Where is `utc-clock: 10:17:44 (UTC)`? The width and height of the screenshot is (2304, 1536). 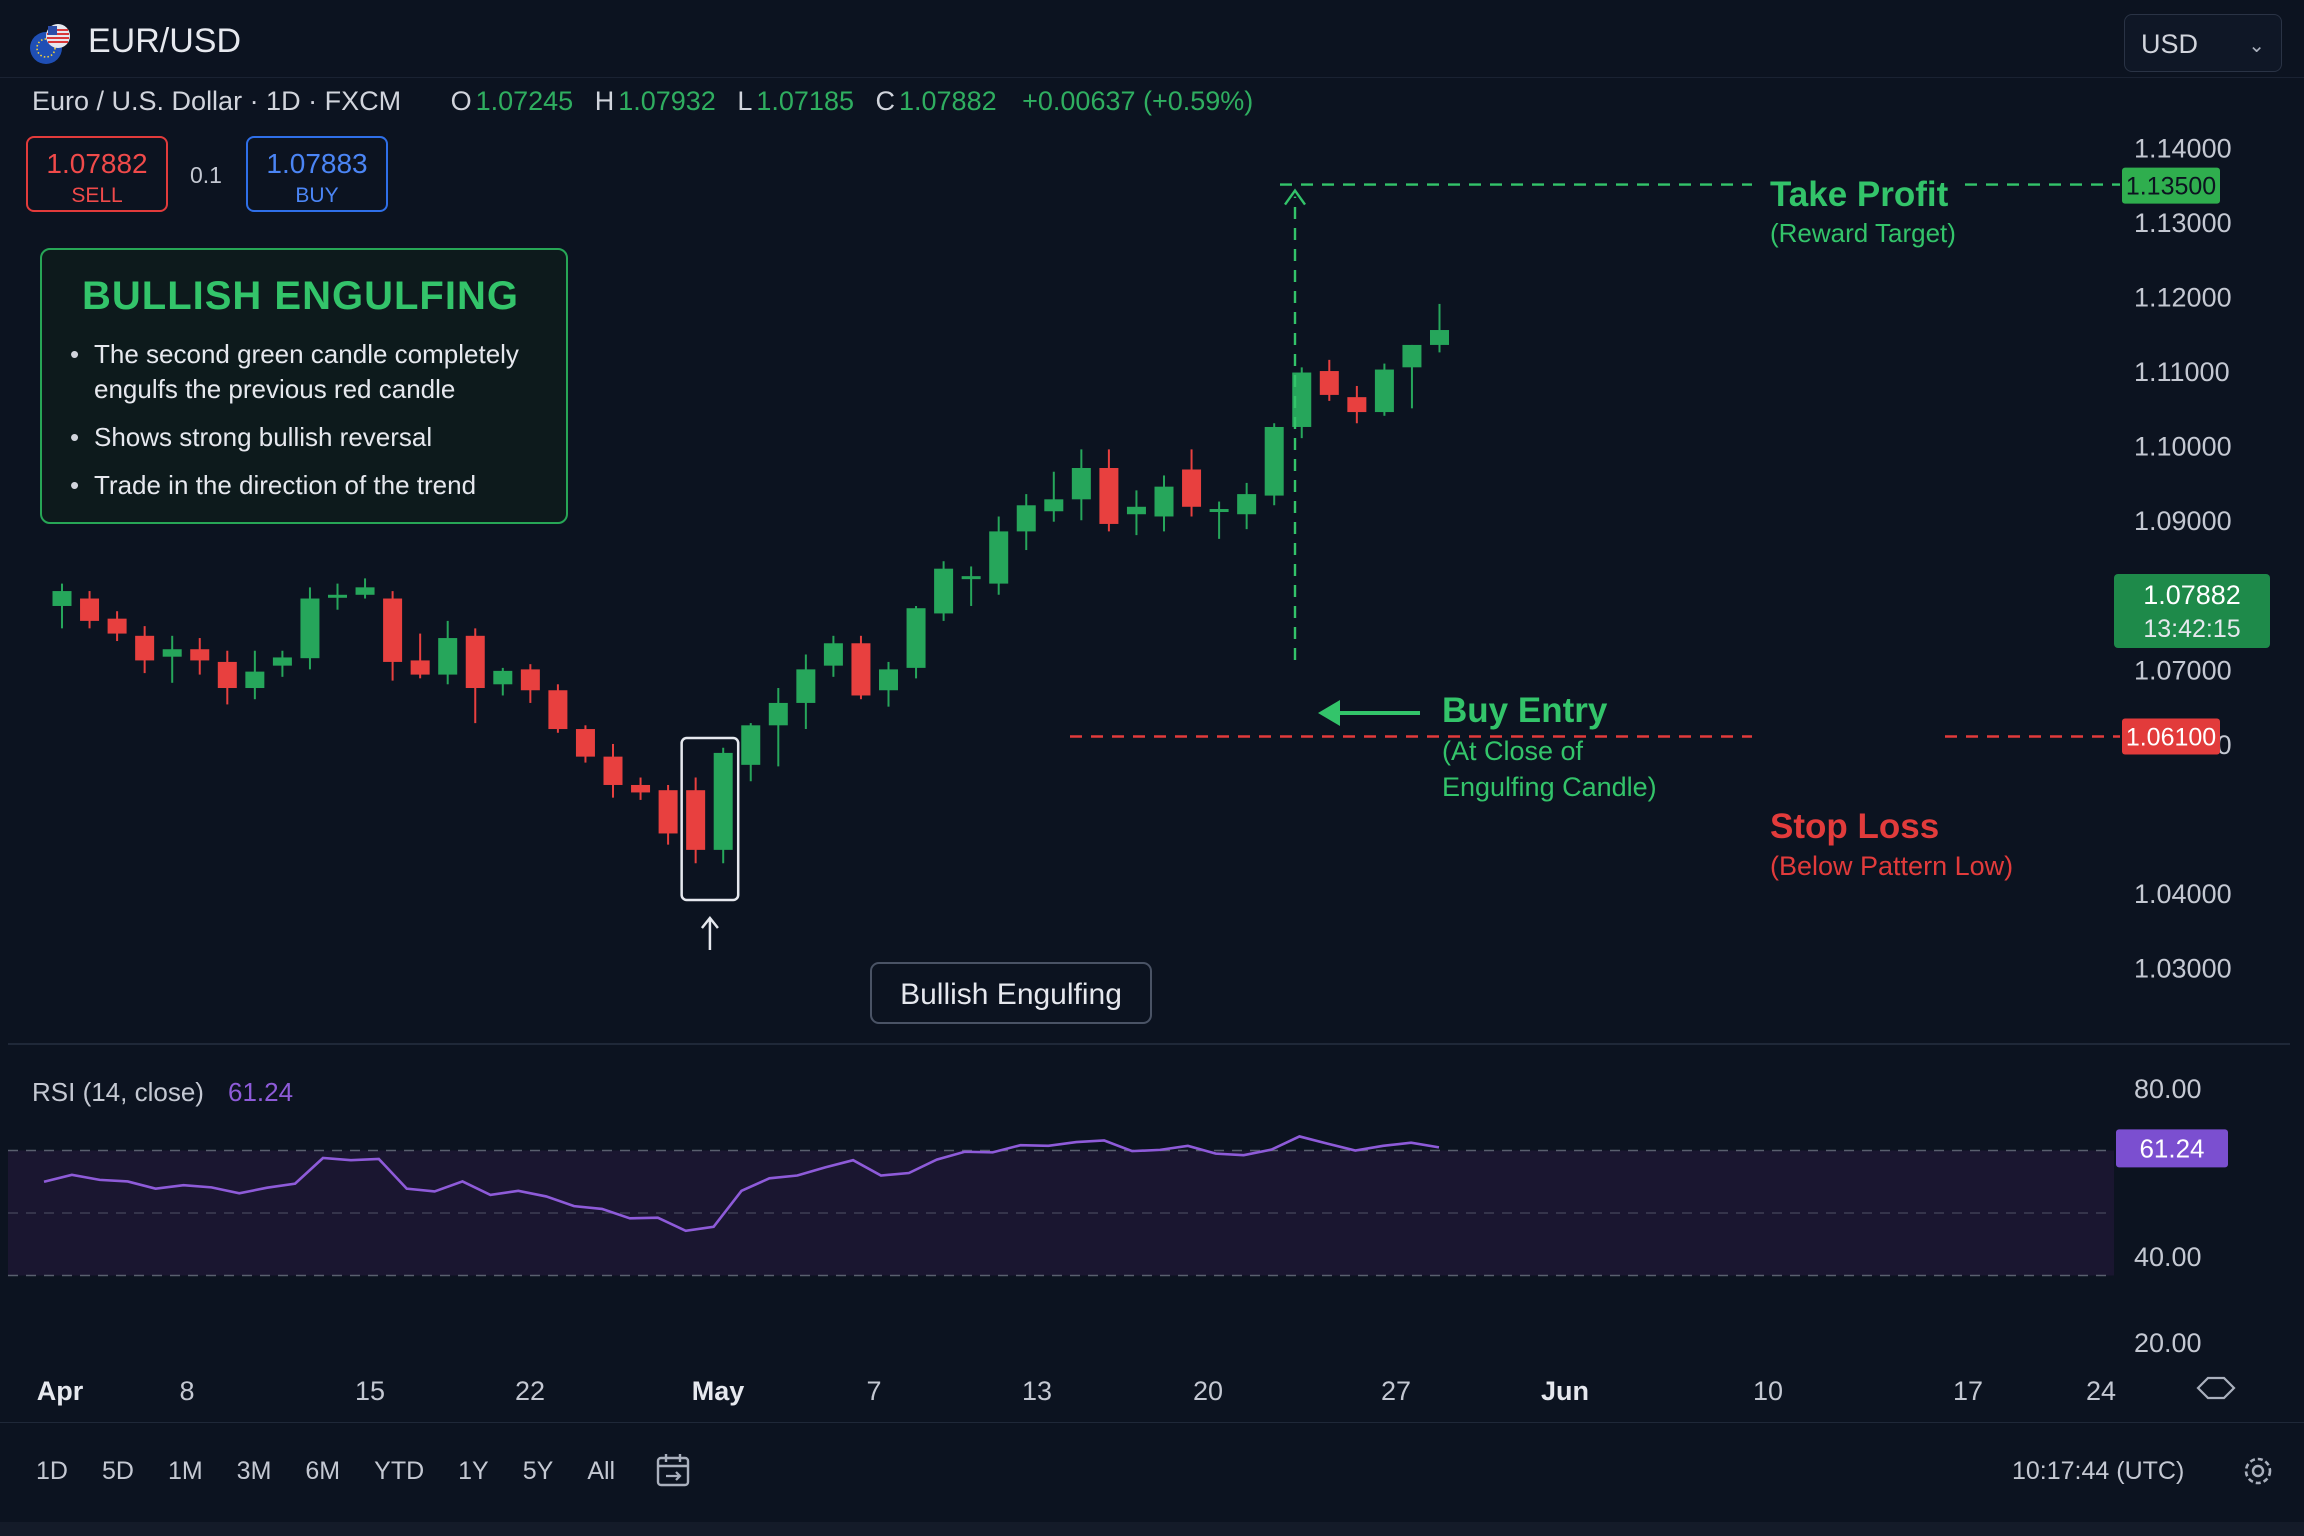
utc-clock: 10:17:44 (UTC) is located at coordinates (2098, 1471).